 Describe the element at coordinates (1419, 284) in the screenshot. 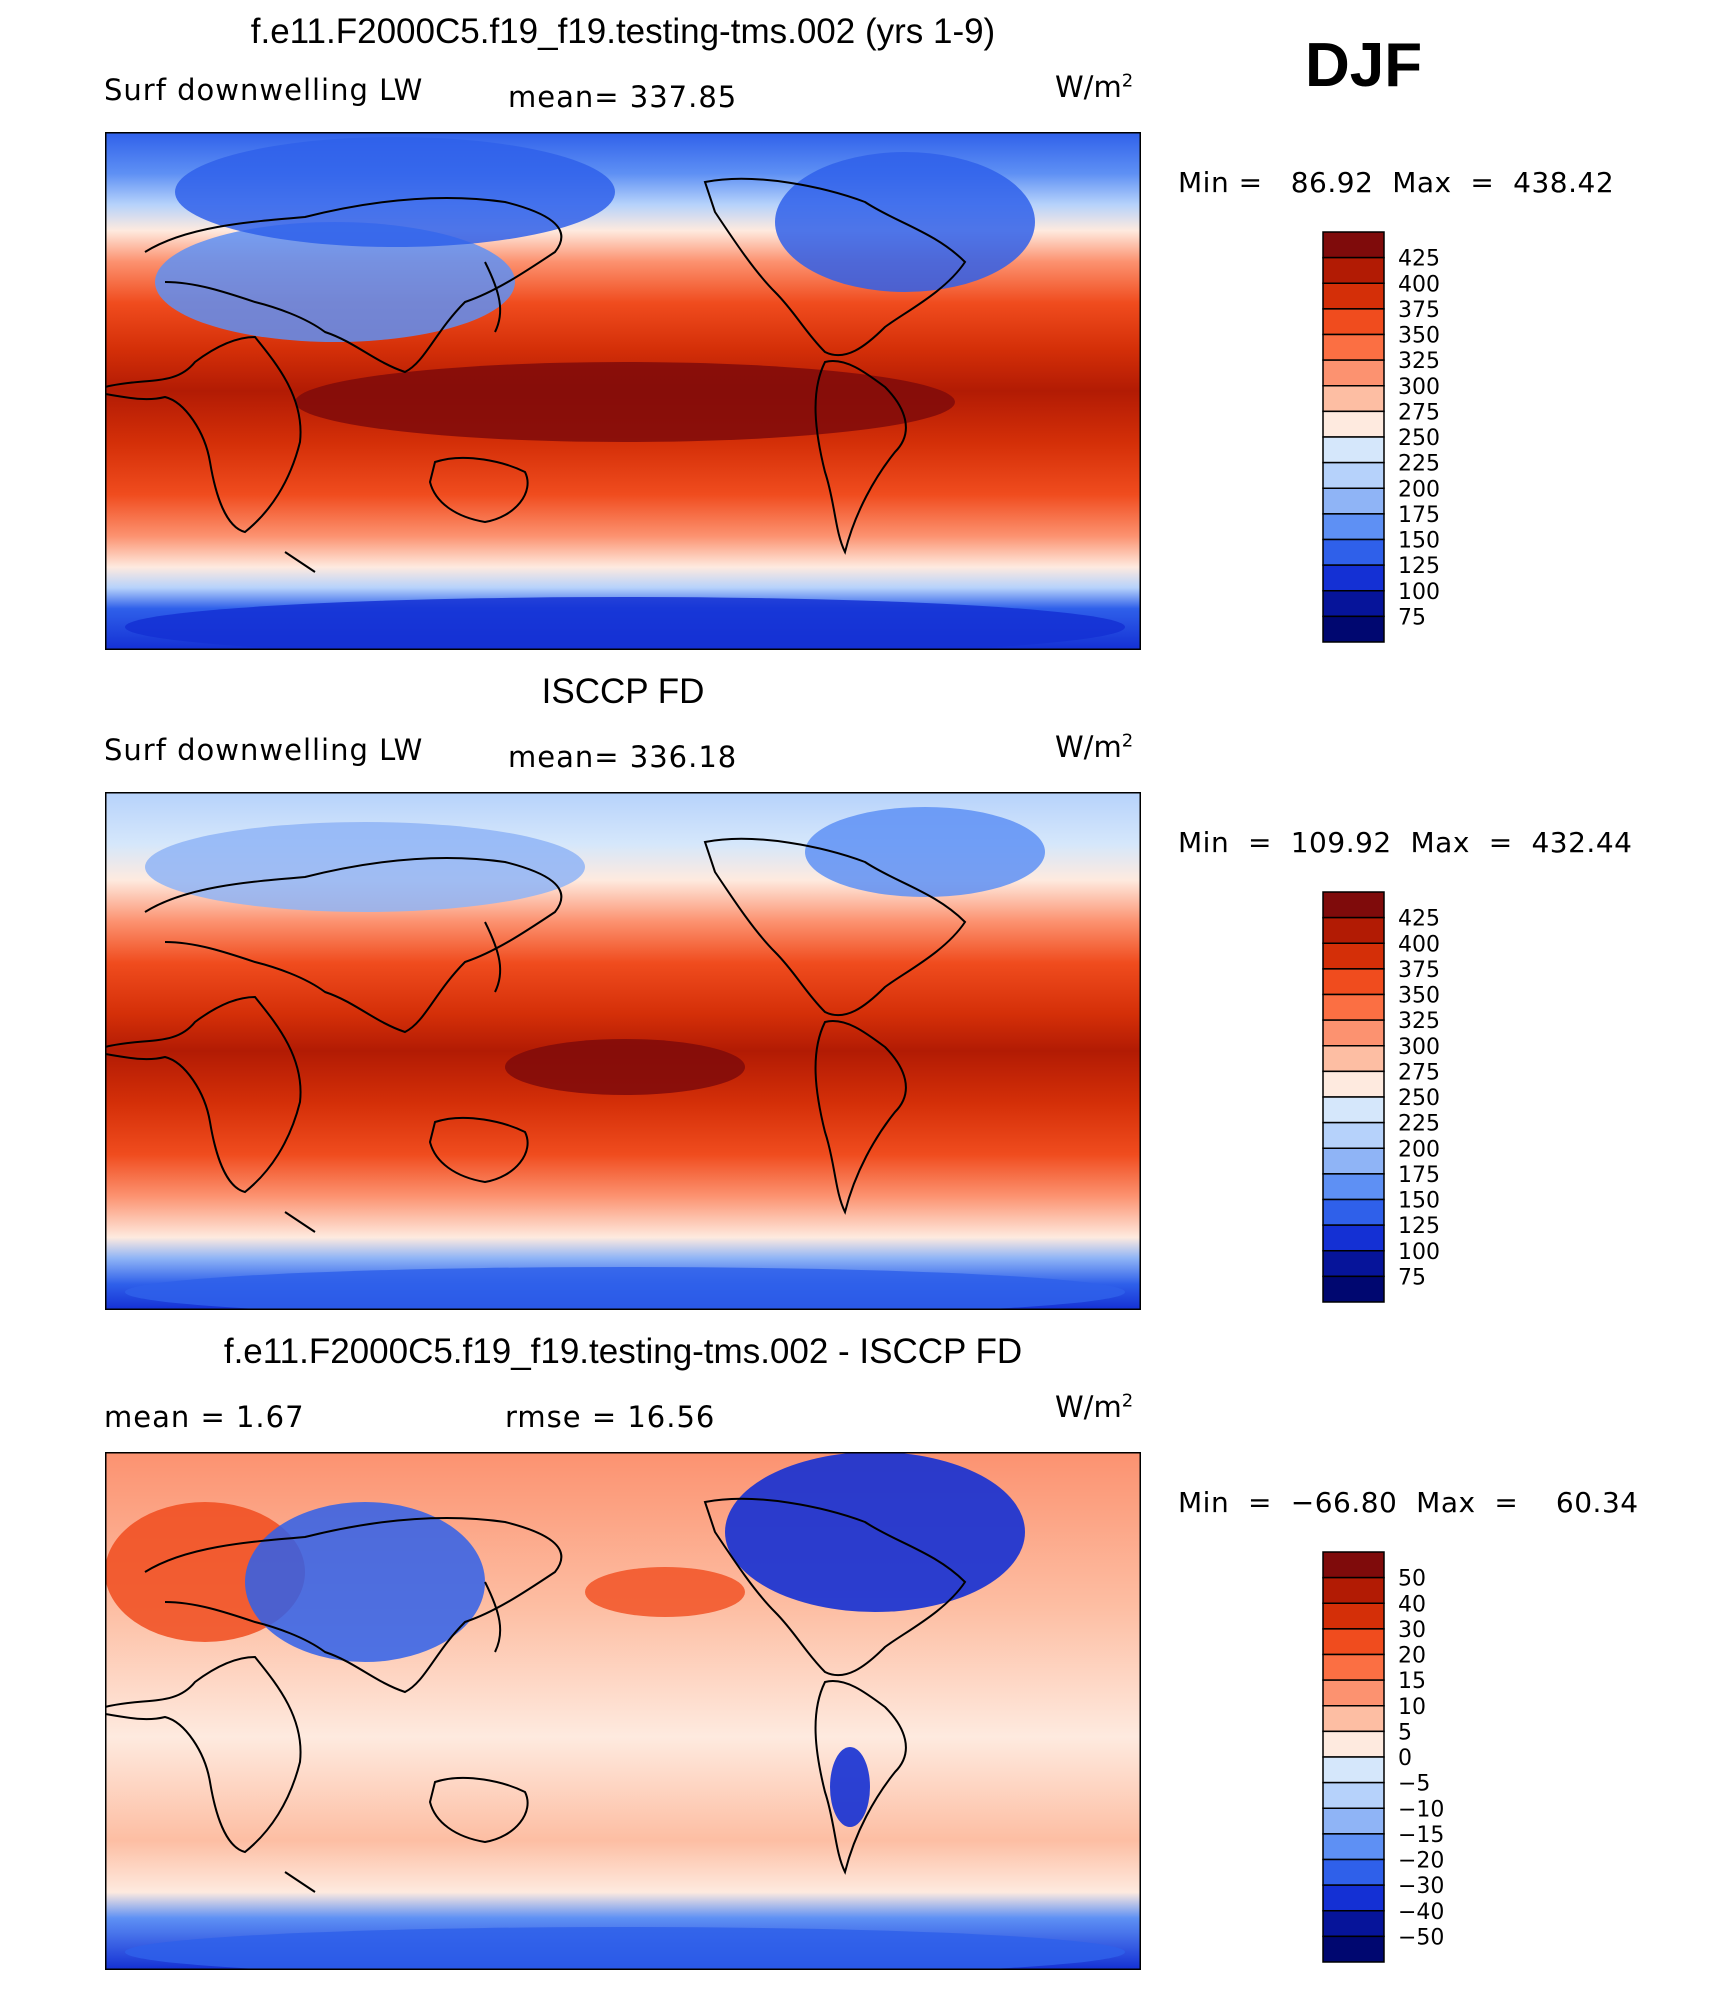

I see `colorbar-tick-label: 400` at that location.